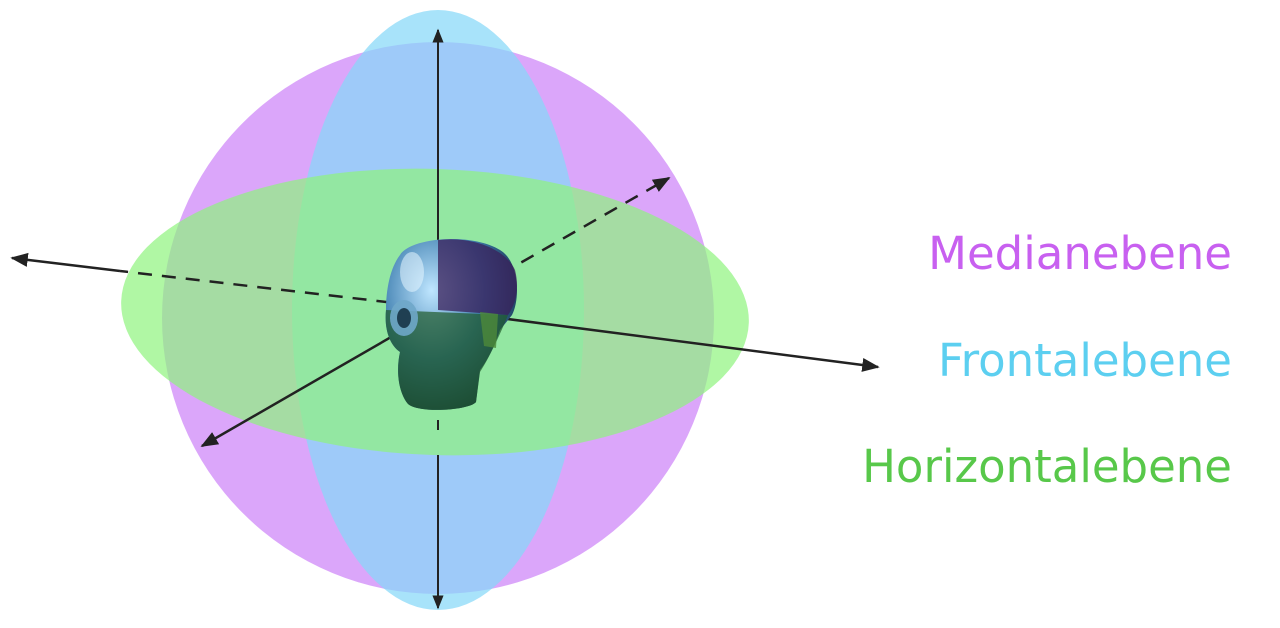 This screenshot has height=628, width=1280. I want to click on dummy-head-icon, so click(451, 324).